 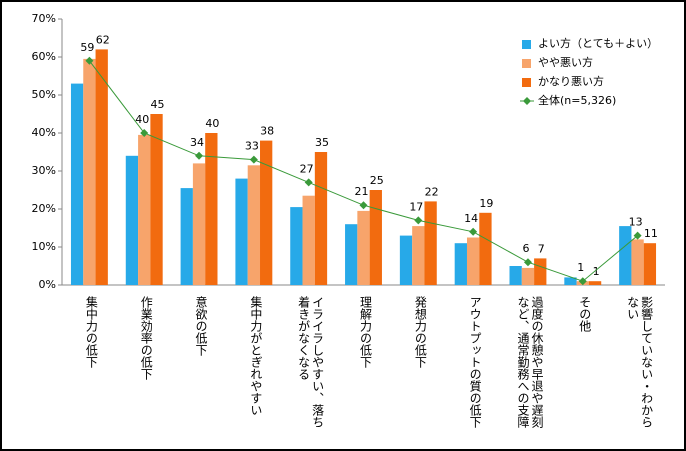 I want to click on legend-label: 全体(n=5,326), so click(x=577, y=100).